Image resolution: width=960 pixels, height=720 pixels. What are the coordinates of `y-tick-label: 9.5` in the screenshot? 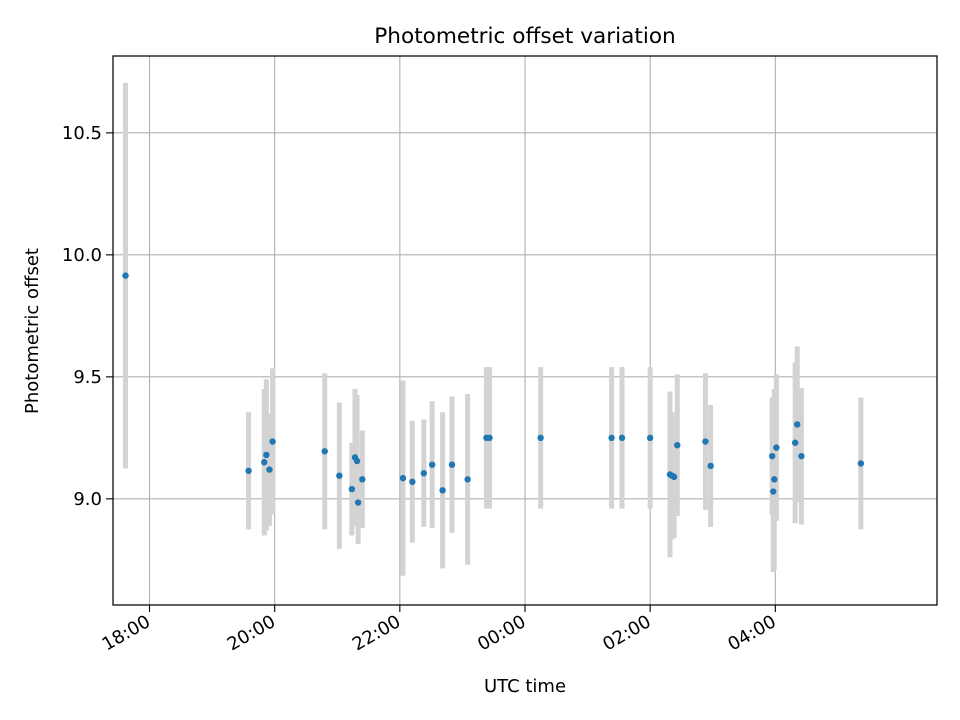 It's located at (87, 377).